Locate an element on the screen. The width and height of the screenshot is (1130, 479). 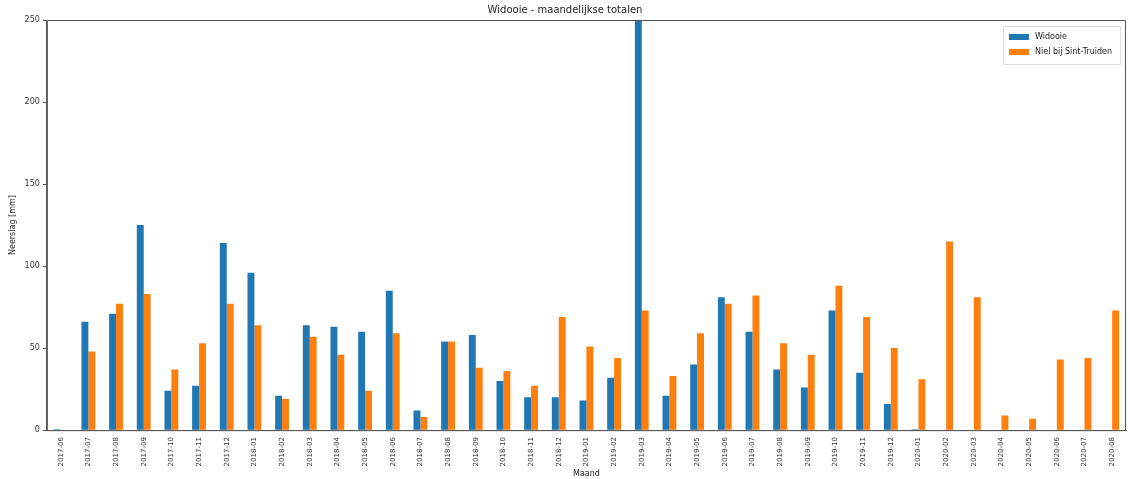
x-axis-title: Maand is located at coordinates (586, 474).